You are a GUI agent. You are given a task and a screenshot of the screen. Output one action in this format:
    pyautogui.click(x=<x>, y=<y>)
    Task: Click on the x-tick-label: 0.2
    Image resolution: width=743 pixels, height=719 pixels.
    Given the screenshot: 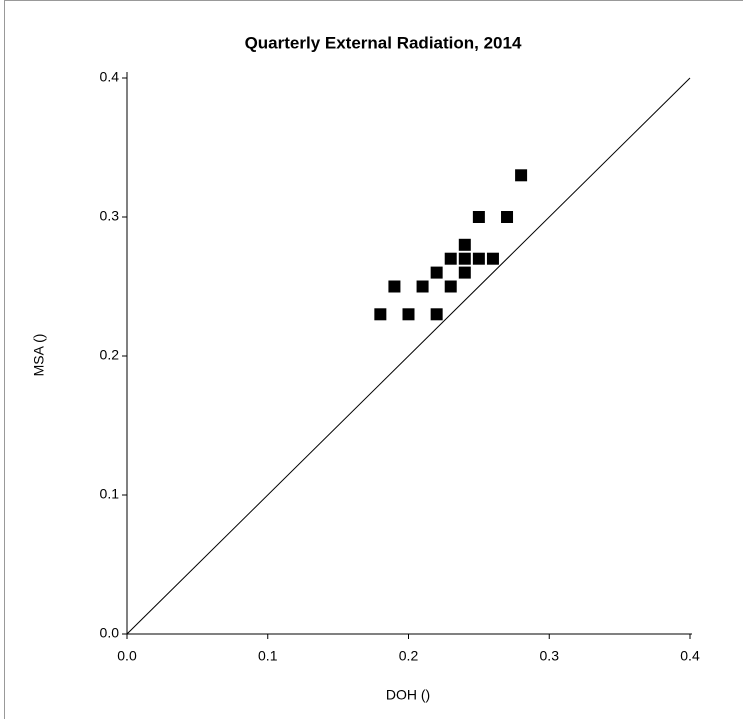 What is the action you would take?
    pyautogui.click(x=409, y=656)
    